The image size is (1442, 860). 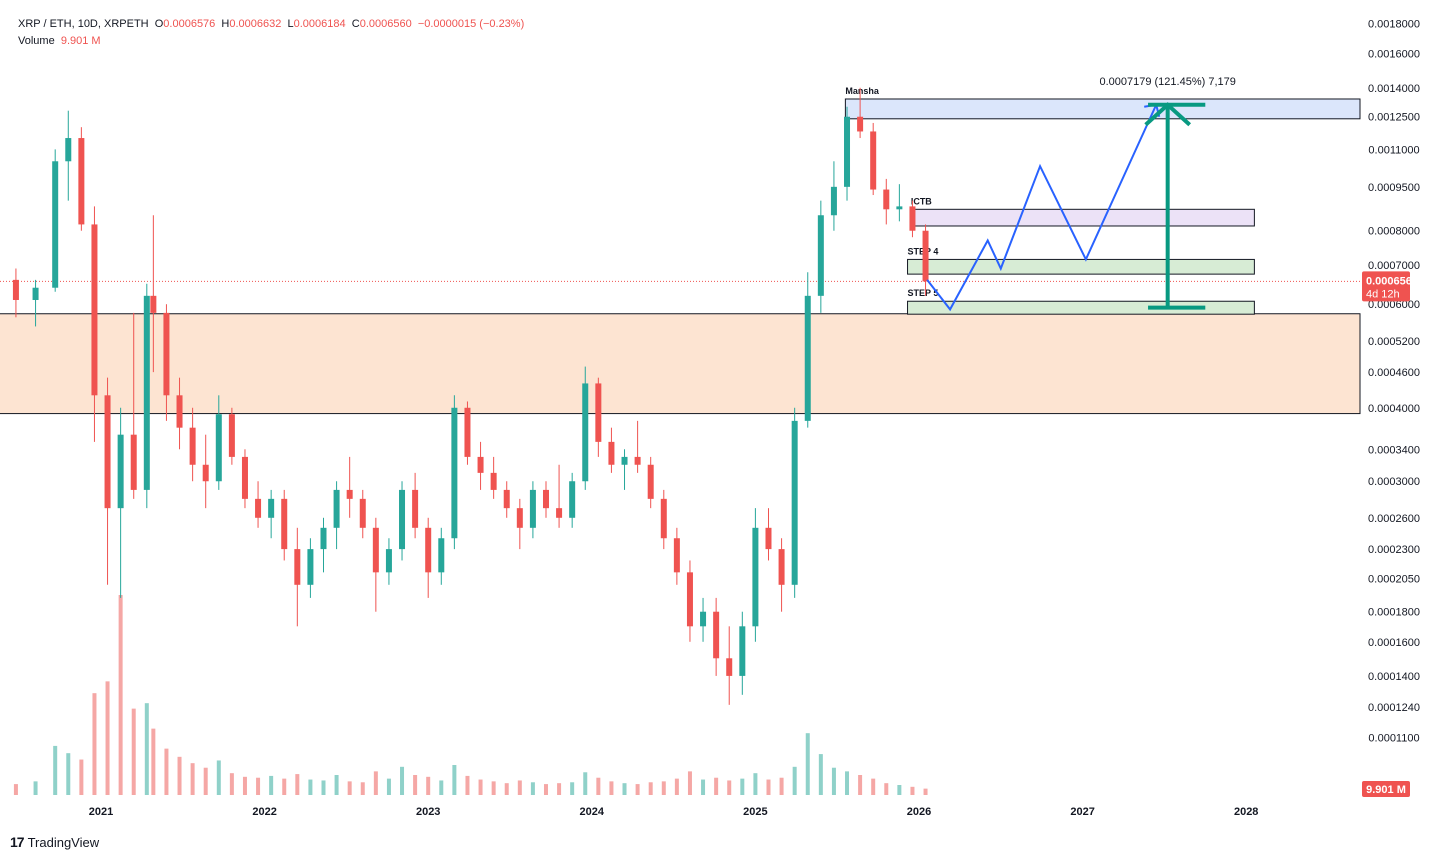 I want to click on volume-label: Volume, so click(x=36, y=41).